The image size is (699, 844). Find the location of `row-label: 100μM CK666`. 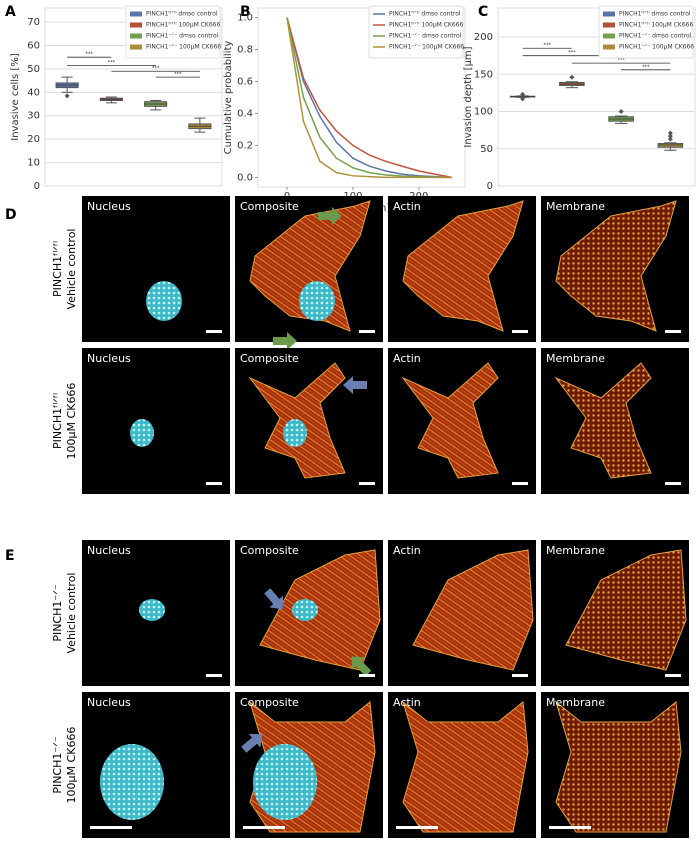

row-label: 100μM CK666 is located at coordinates (71, 765).